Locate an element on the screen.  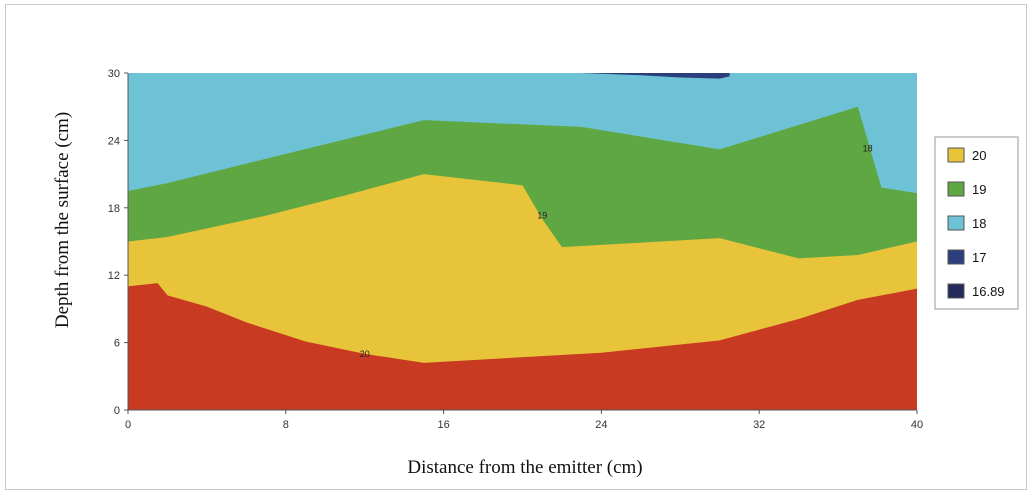
x-tick-label: 16 is located at coordinates (443, 425).